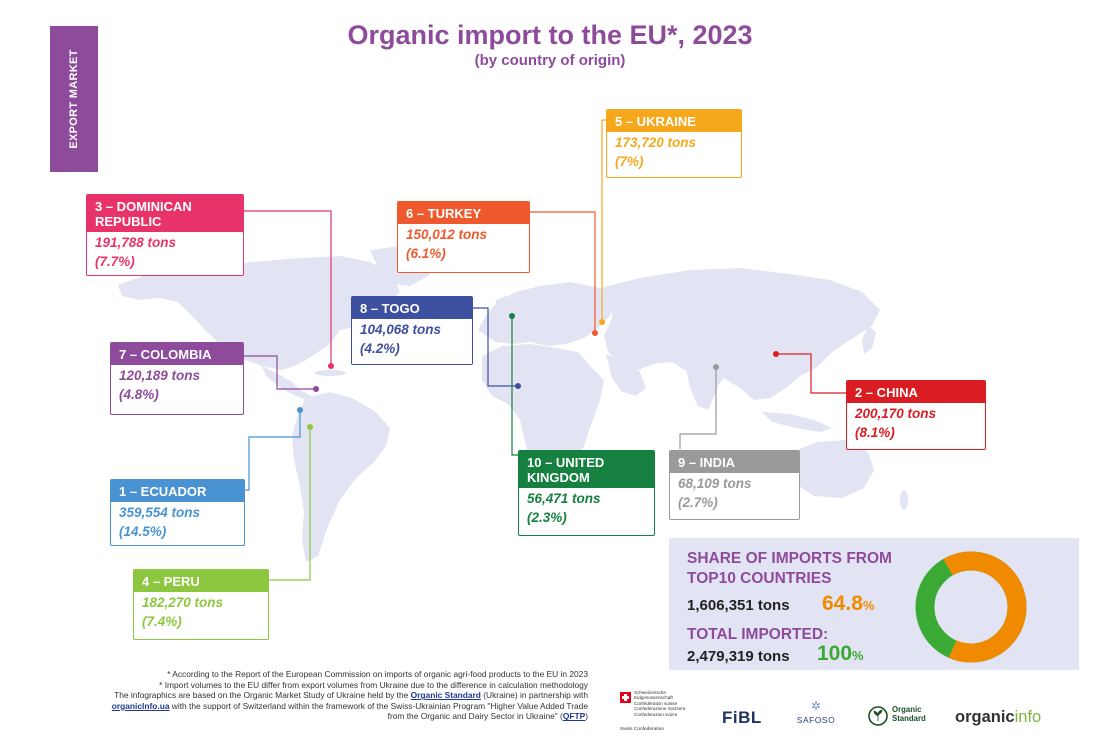 This screenshot has height=750, width=1100. I want to click on callout-ukraine: 5 – UKRAINE 173,720 tons (7%), so click(674, 143).